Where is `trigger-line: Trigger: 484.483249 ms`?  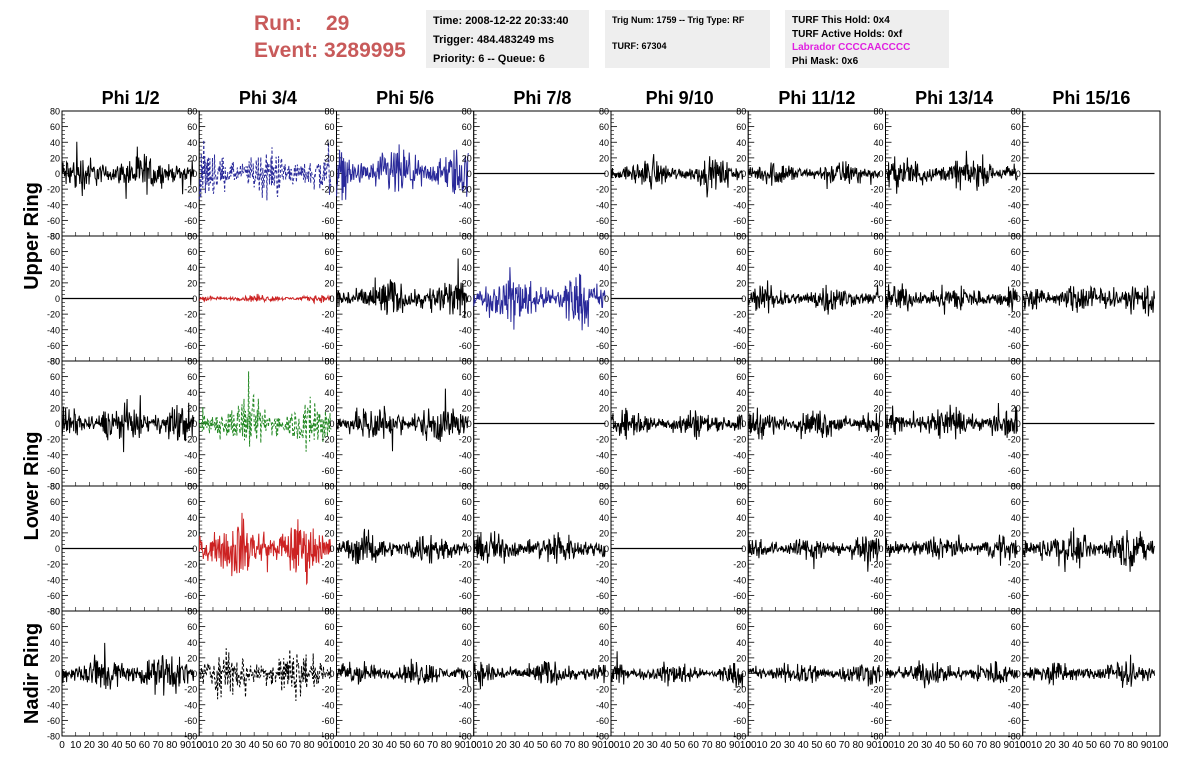
trigger-line: Trigger: 484.483249 ms is located at coordinates (494, 40).